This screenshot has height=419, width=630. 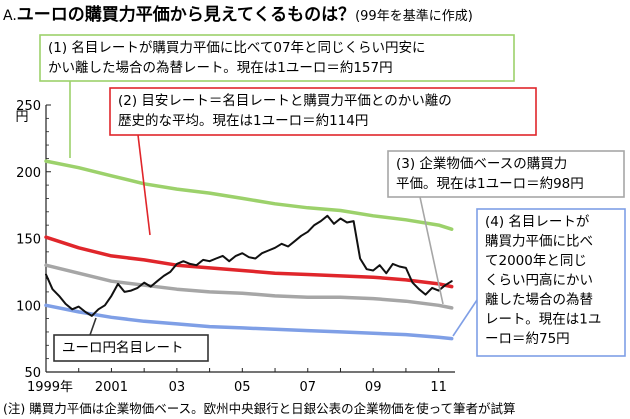 What do you see at coordinates (537, 222) in the screenshot?
I see `callout-text-line: (4) 名目レートが` at bounding box center [537, 222].